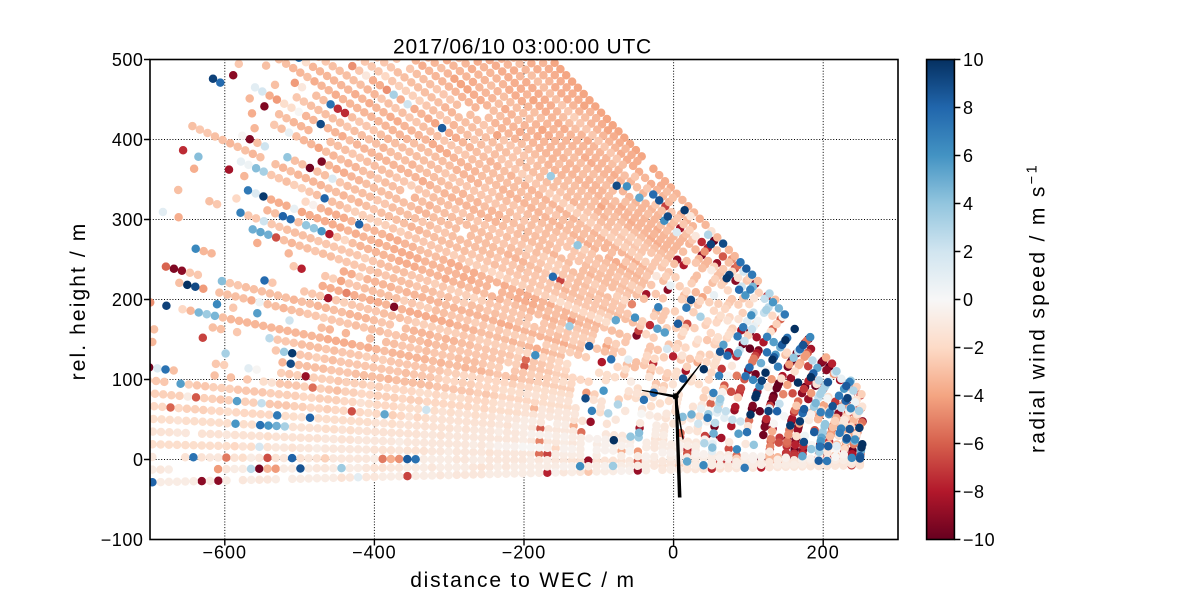 This screenshot has width=1200, height=605. What do you see at coordinates (974, 348) in the screenshot?
I see `svg-text: −2` at bounding box center [974, 348].